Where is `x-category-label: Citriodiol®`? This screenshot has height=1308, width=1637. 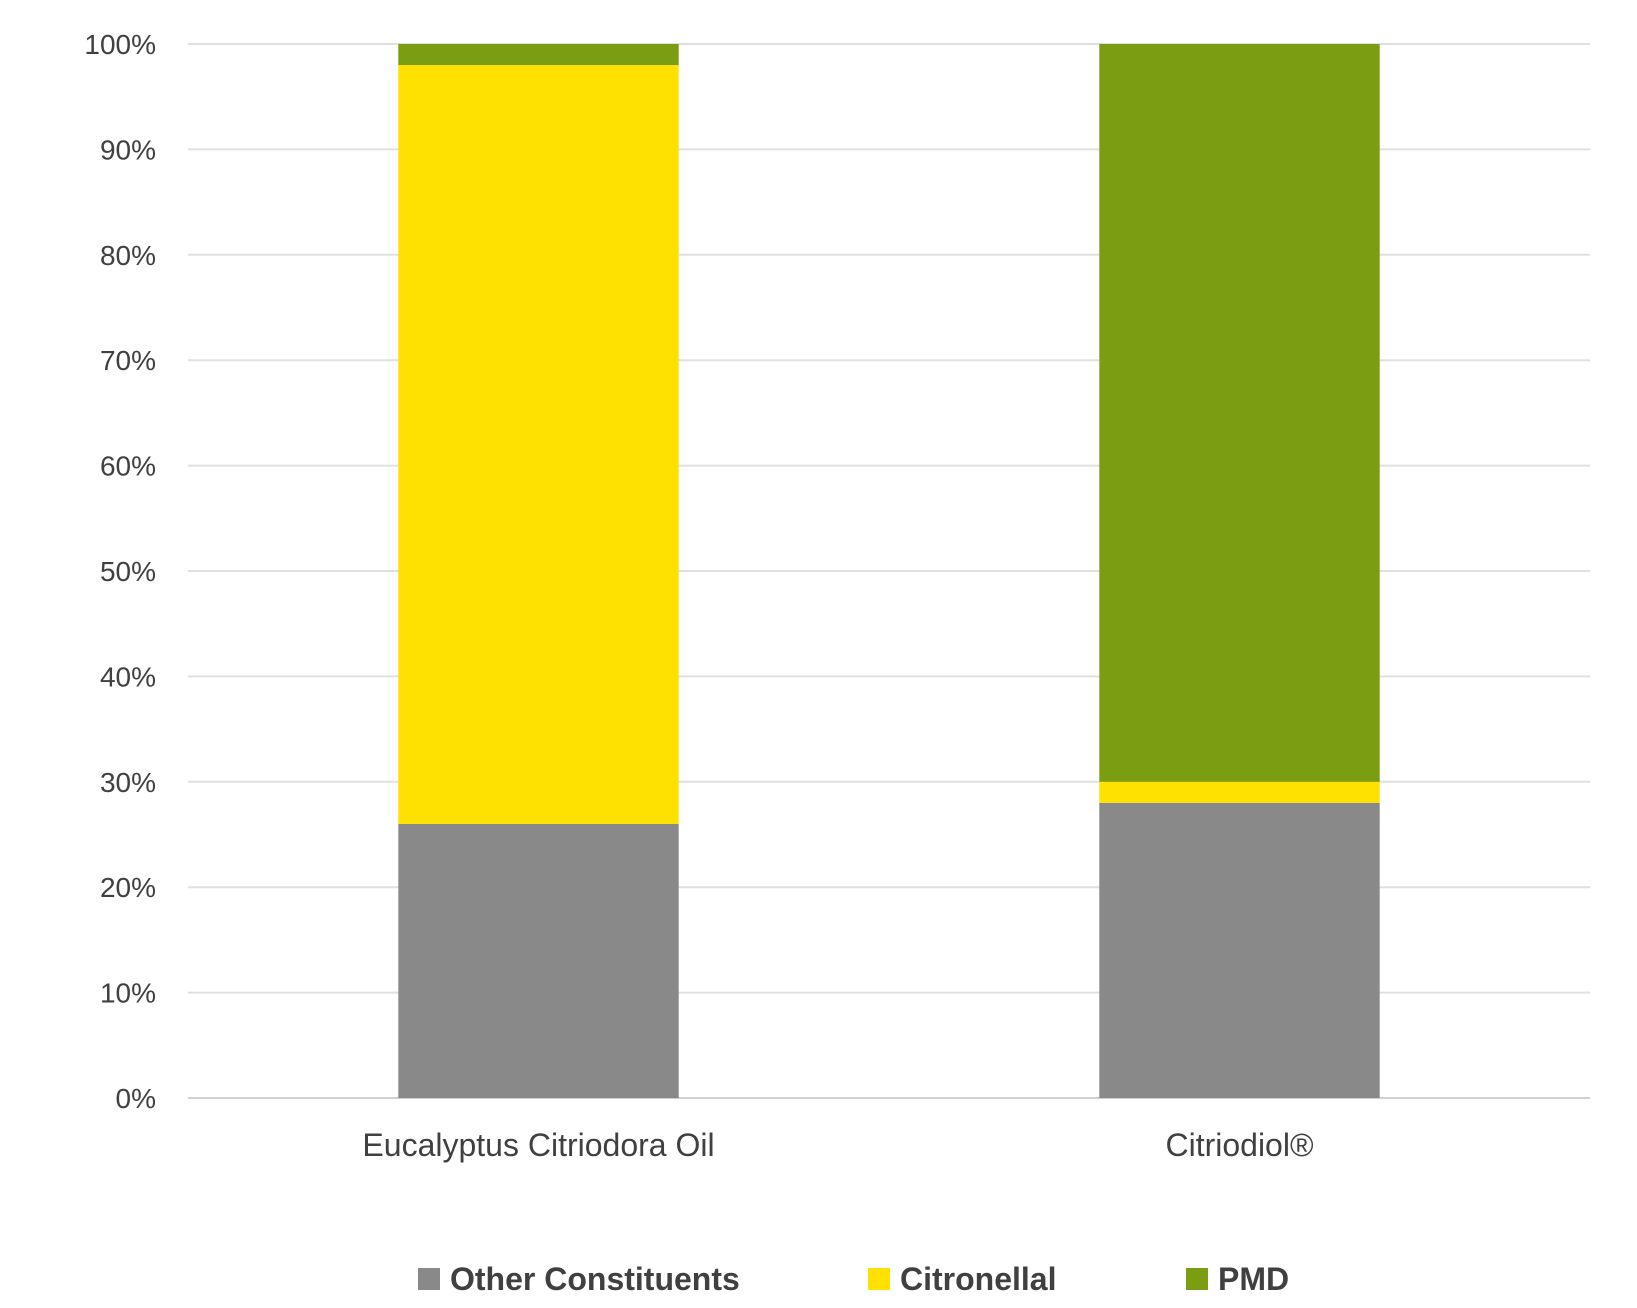 x-category-label: Citriodiol® is located at coordinates (1239, 1145).